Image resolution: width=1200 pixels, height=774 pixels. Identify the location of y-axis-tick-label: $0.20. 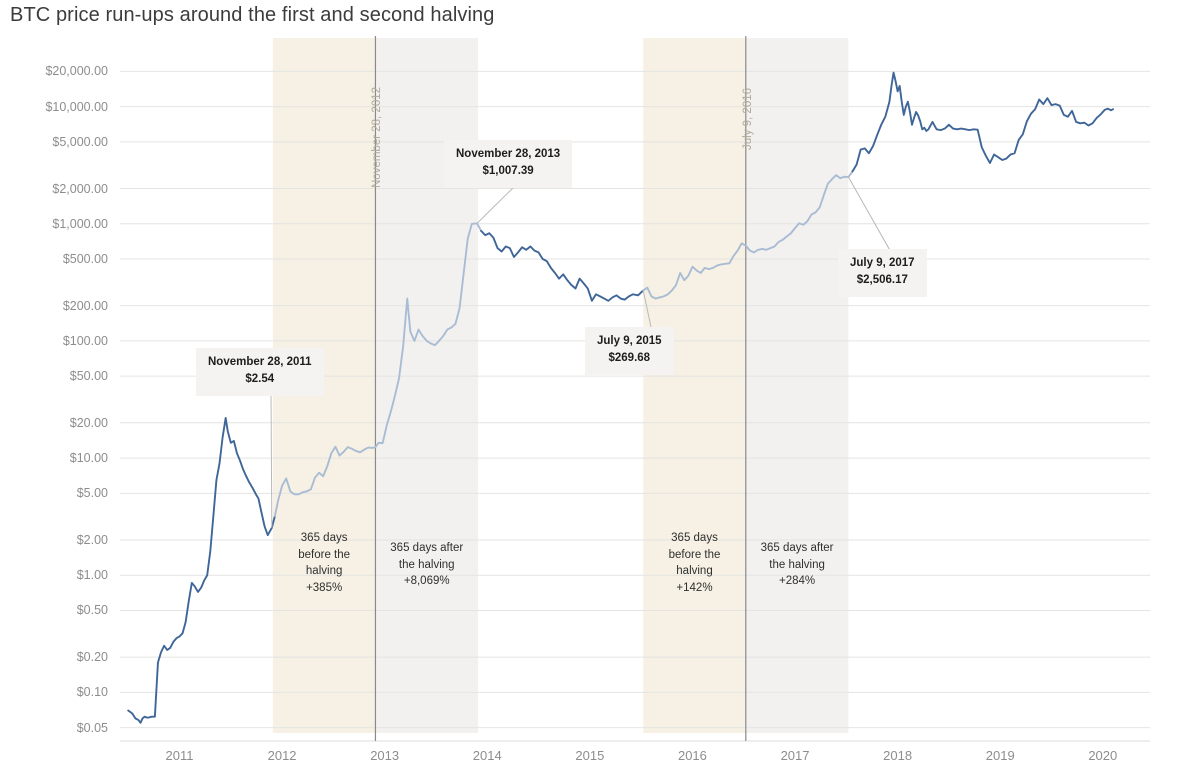
(92, 657).